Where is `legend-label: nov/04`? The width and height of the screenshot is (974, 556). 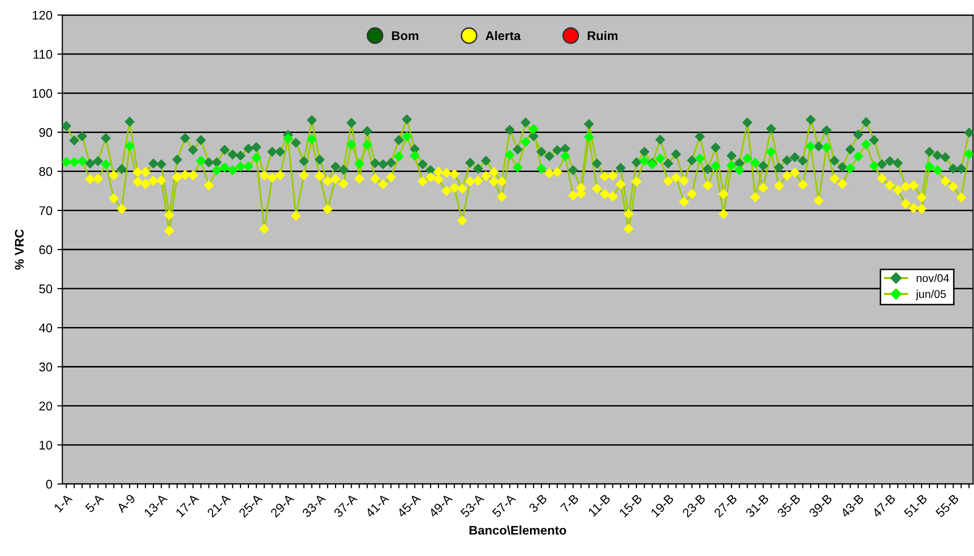 legend-label: nov/04 is located at coordinates (933, 278).